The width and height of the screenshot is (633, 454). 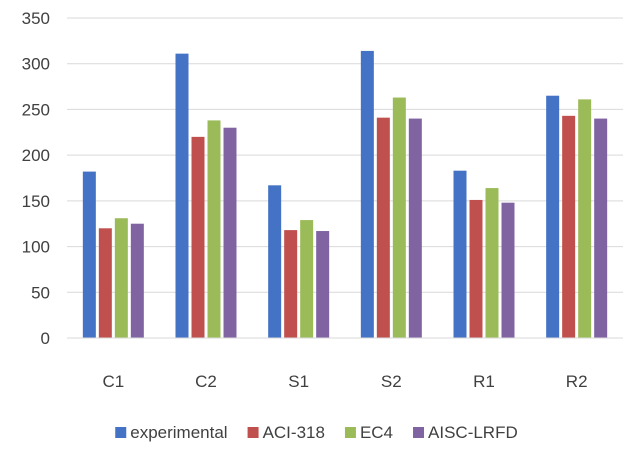 I want to click on y-tick-label: 100, so click(x=36, y=247).